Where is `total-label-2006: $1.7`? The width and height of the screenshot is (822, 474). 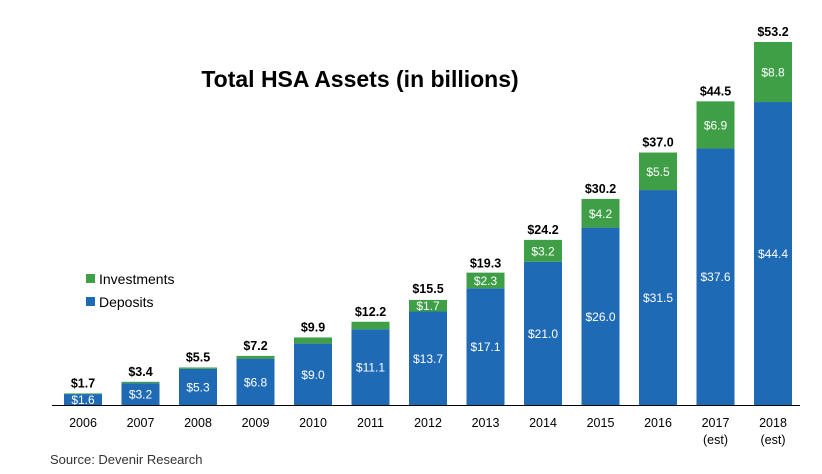 total-label-2006: $1.7 is located at coordinates (83, 383).